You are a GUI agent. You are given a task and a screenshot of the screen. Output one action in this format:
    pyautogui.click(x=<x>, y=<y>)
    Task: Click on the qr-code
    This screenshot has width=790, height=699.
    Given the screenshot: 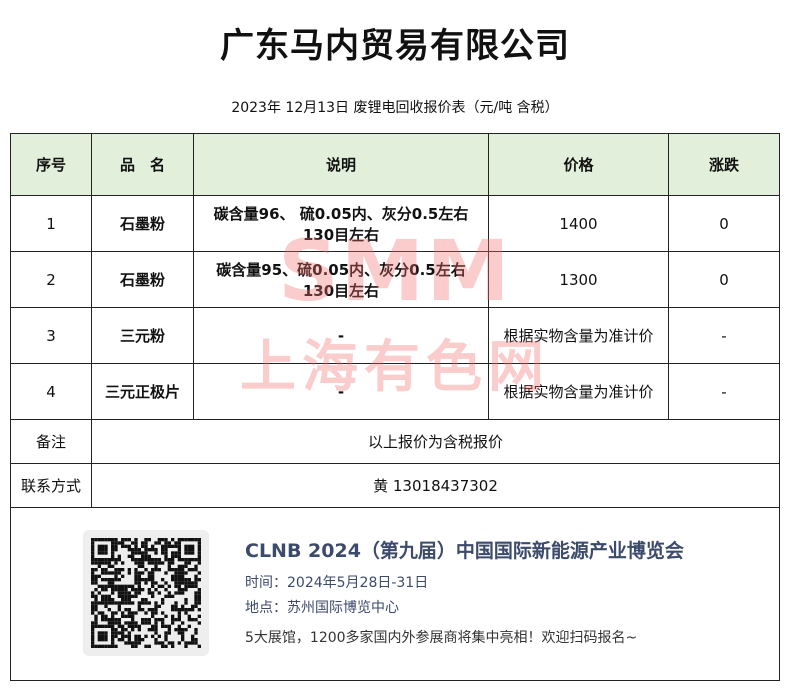 What is the action you would take?
    pyautogui.click(x=146, y=593)
    